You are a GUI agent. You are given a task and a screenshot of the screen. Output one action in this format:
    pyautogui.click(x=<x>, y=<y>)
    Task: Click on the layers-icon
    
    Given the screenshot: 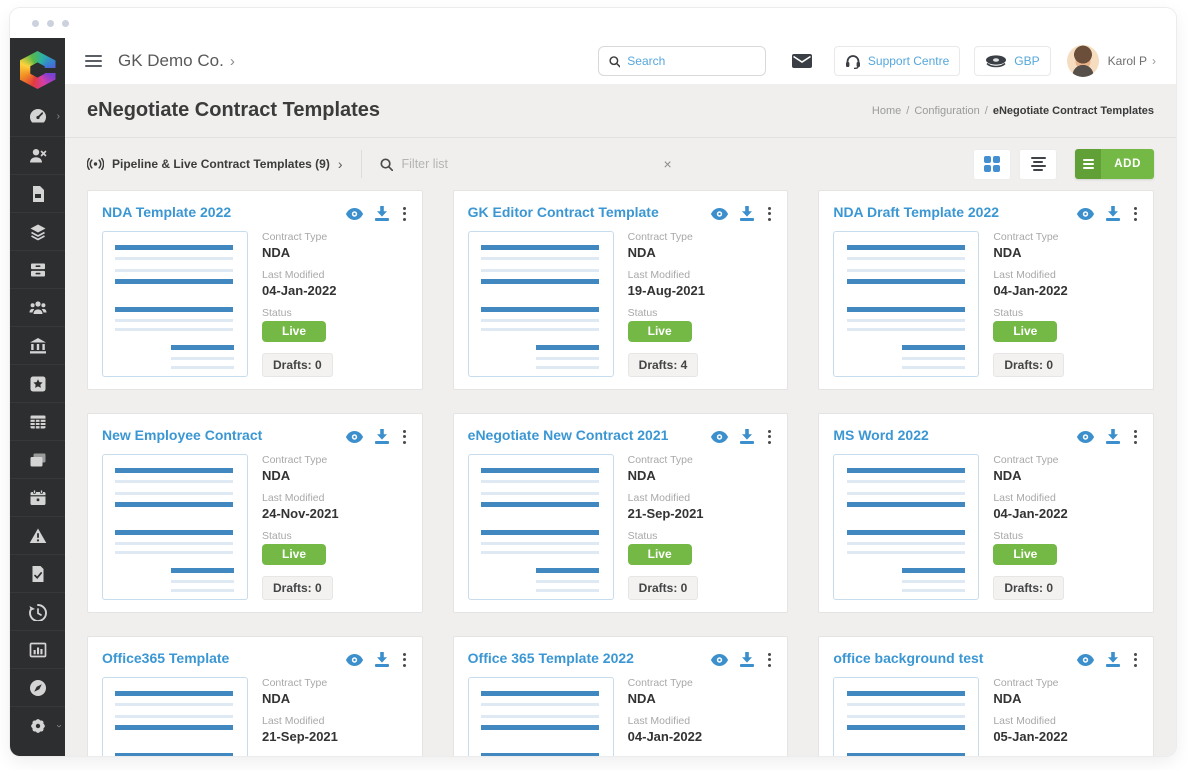 What is the action you would take?
    pyautogui.click(x=37, y=232)
    